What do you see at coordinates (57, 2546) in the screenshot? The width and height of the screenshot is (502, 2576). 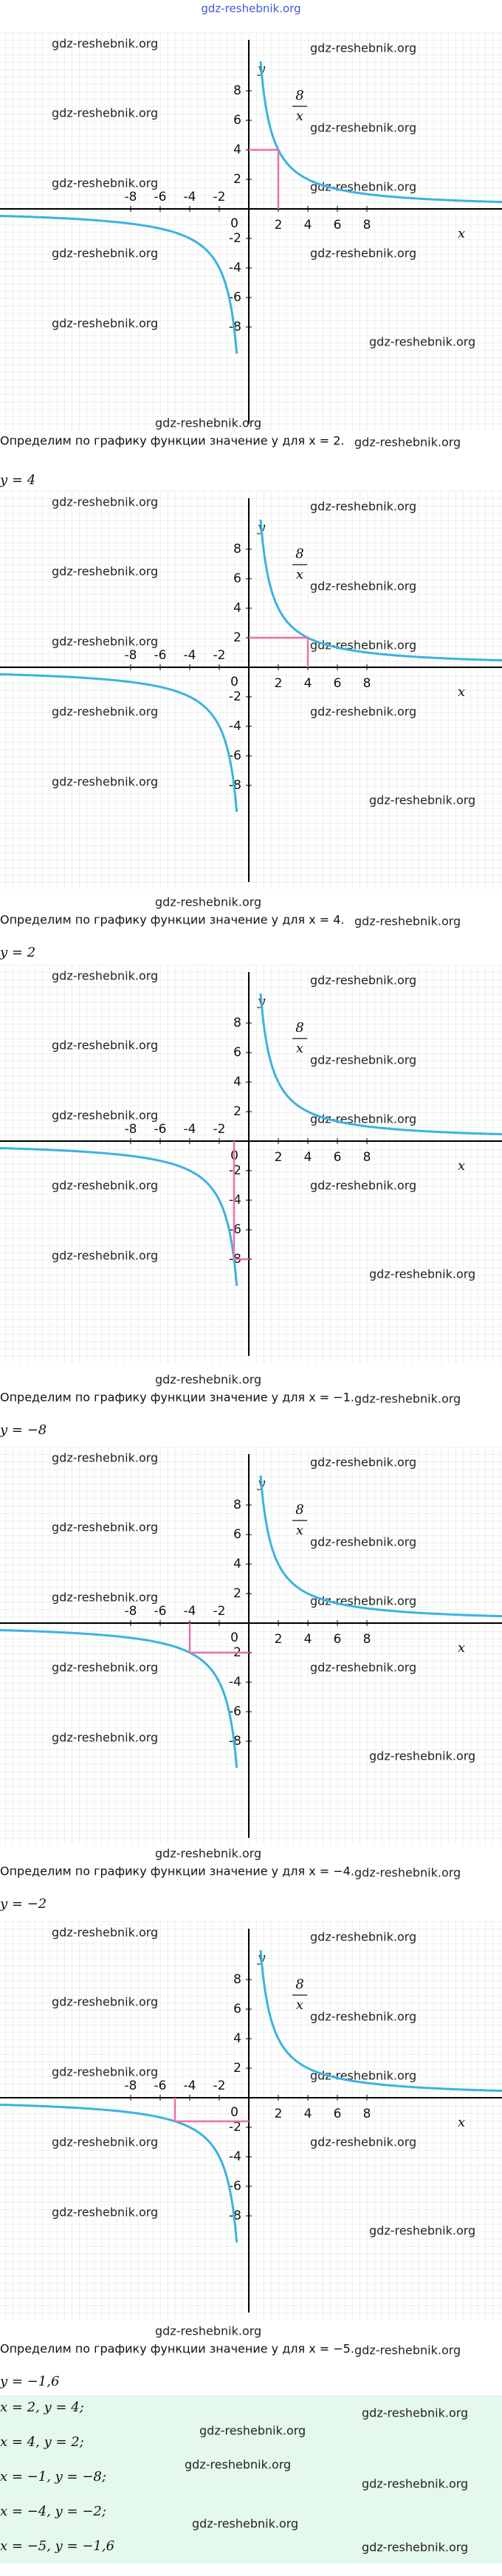 I see `summary-line: x = −5, y = −1,6` at bounding box center [57, 2546].